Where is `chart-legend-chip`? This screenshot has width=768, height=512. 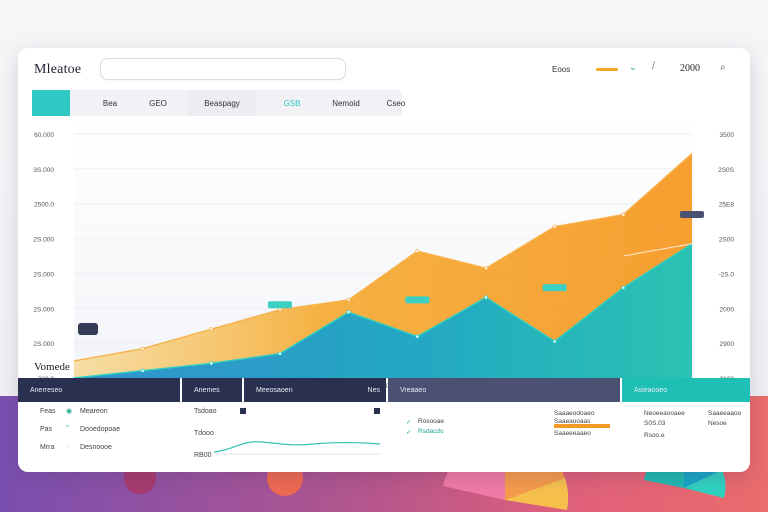 chart-legend-chip is located at coordinates (88, 329).